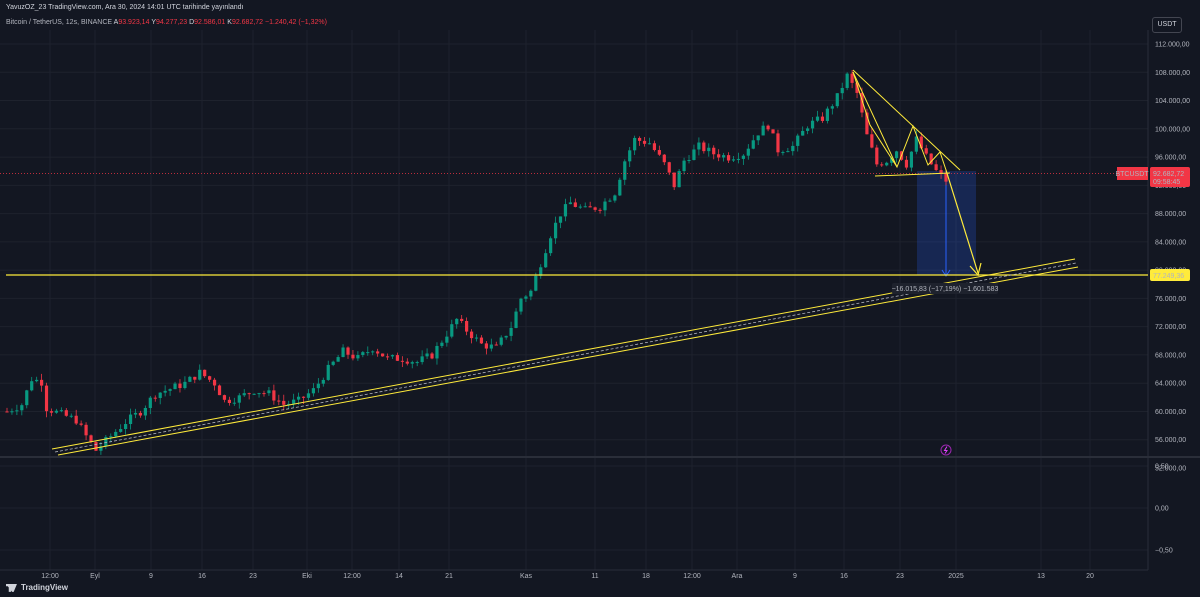  What do you see at coordinates (1170, 275) in the screenshot?
I see `level-badge-bg` at bounding box center [1170, 275].